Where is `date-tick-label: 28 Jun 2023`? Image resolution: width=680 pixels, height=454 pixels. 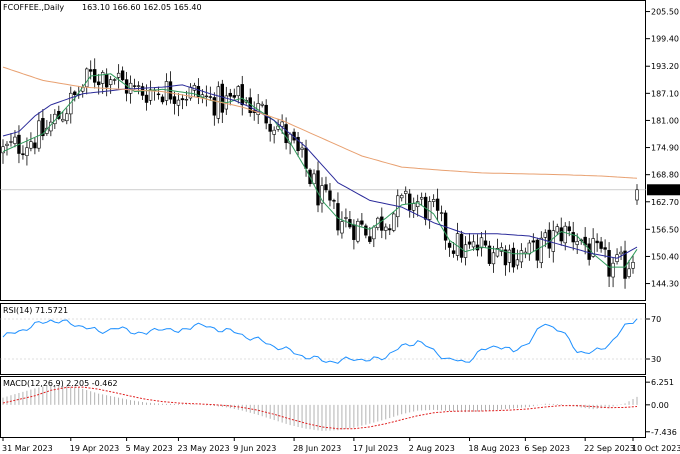
date-tick-label: 28 Jun 2023 is located at coordinates (317, 448).